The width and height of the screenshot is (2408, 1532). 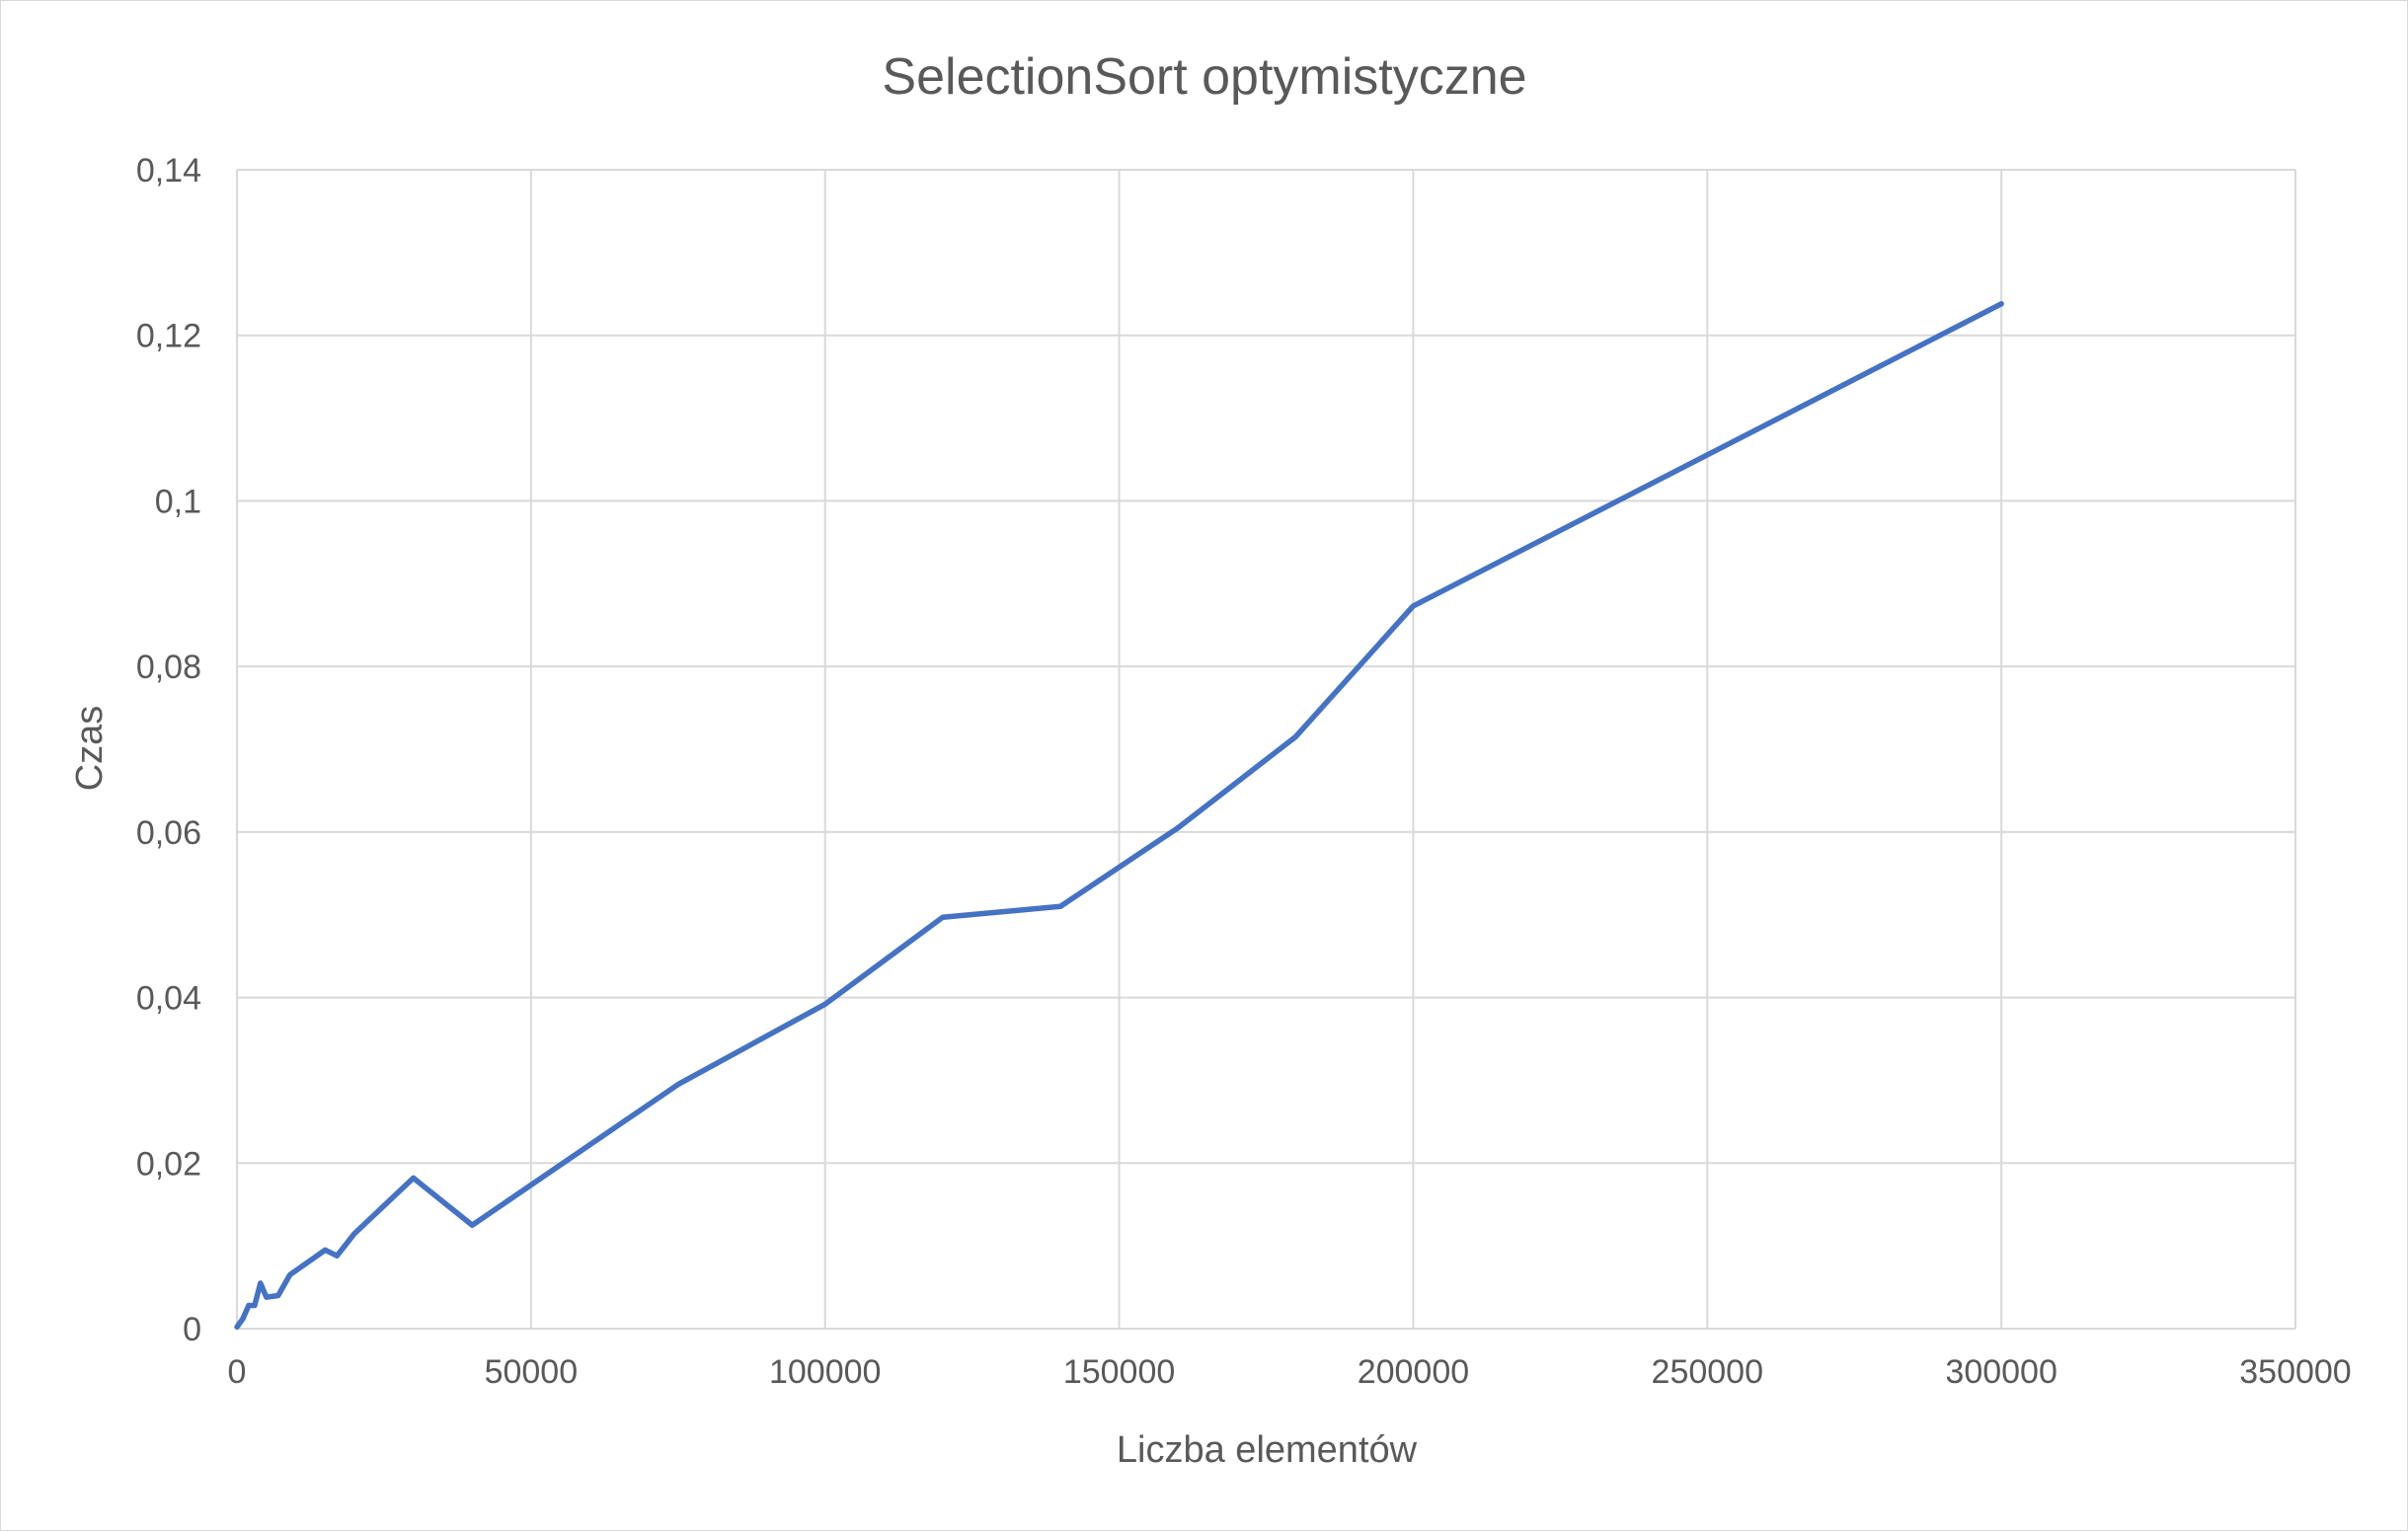 What do you see at coordinates (168, 336) in the screenshot?
I see `y-tick-label: 0,12` at bounding box center [168, 336].